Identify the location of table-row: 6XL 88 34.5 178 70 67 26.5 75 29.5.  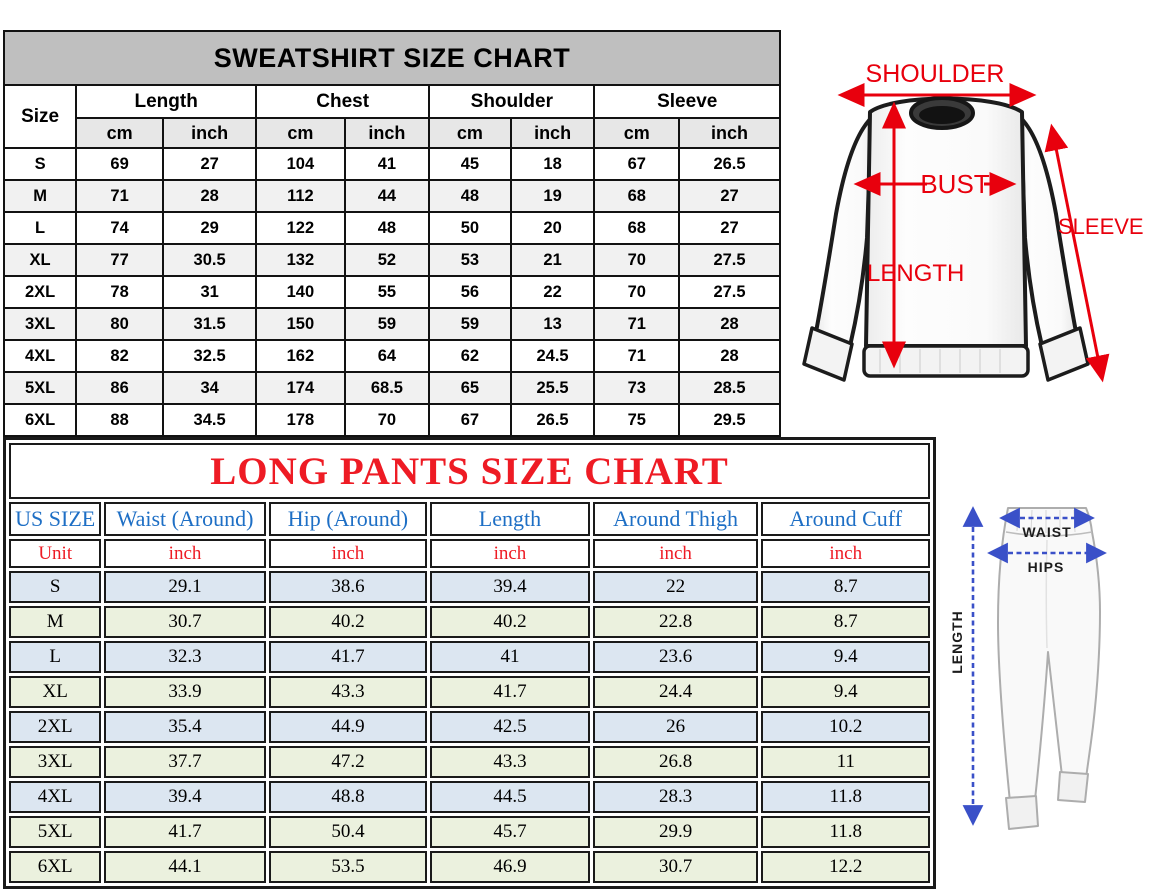
(391, 420).